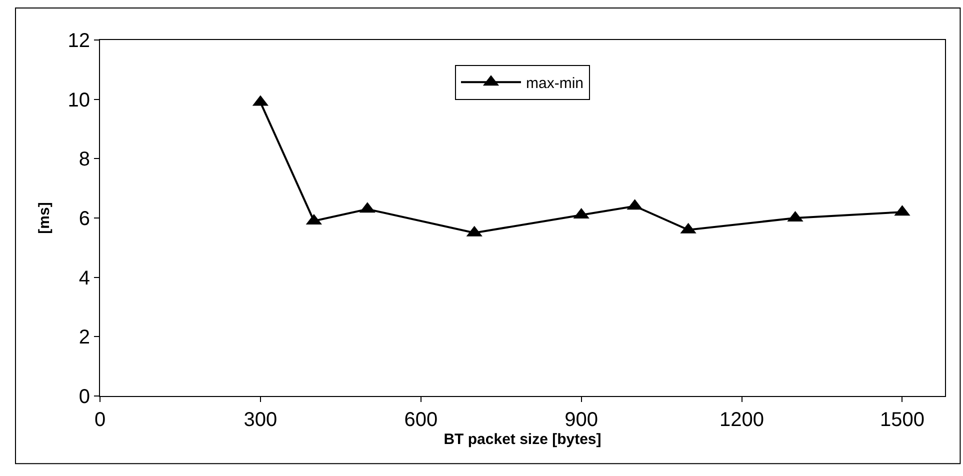  Describe the element at coordinates (84, 397) in the screenshot. I see `y-tick-label: 0` at that location.